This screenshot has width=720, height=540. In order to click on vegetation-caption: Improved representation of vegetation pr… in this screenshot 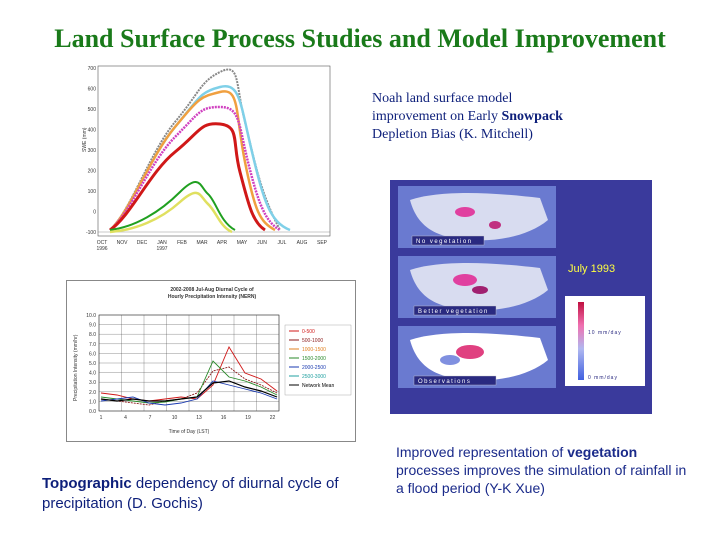, I will do `click(546, 470)`.